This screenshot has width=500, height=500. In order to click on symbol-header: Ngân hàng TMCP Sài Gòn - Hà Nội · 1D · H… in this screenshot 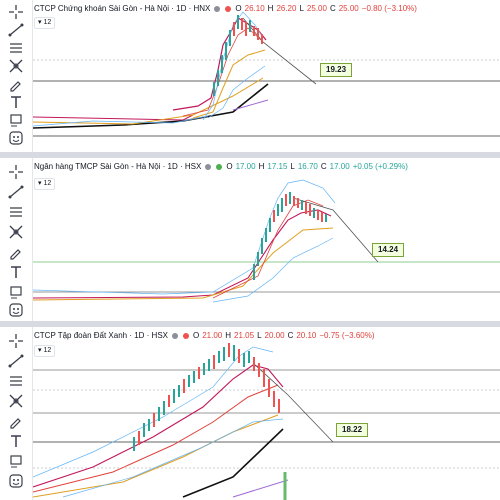, I will do `click(221, 167)`.